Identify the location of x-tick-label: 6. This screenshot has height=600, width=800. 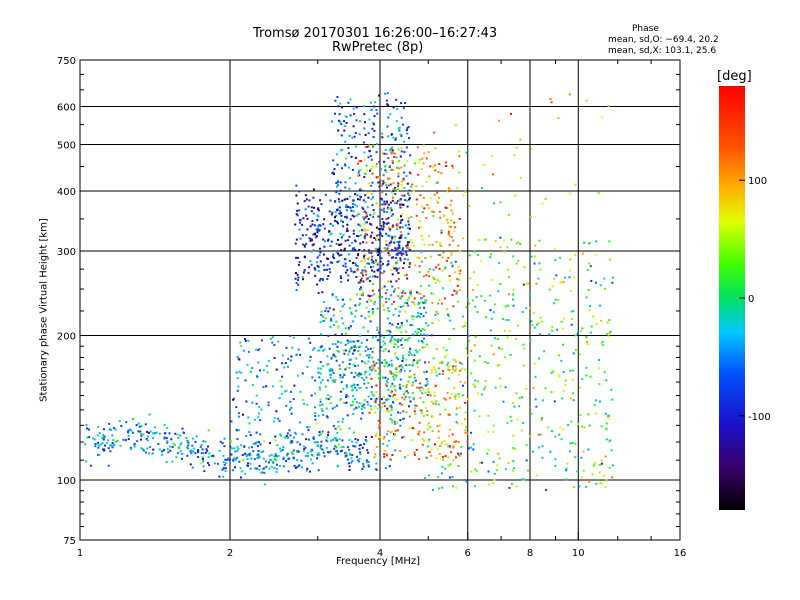
(468, 553).